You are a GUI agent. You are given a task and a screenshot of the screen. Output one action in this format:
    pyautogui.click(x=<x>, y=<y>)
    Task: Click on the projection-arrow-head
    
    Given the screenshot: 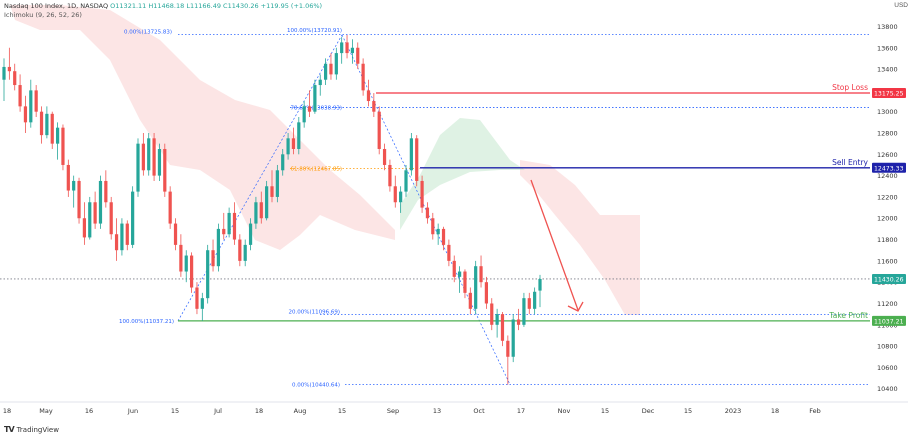 What is the action you would take?
    pyautogui.click(x=575, y=306)
    